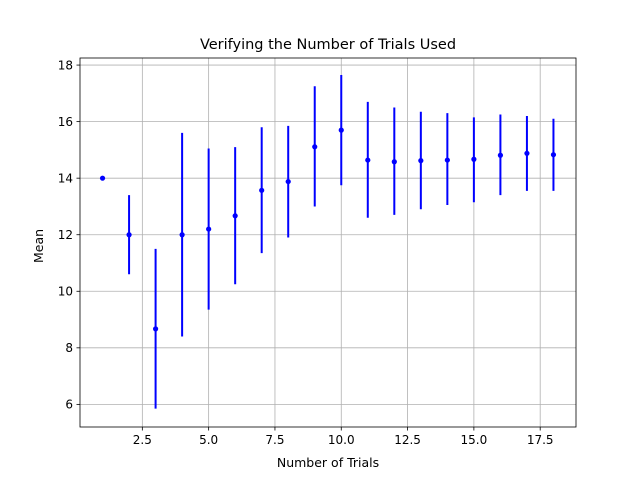 This screenshot has width=640, height=484. I want to click on x-tick-label: 2.5, so click(142, 440).